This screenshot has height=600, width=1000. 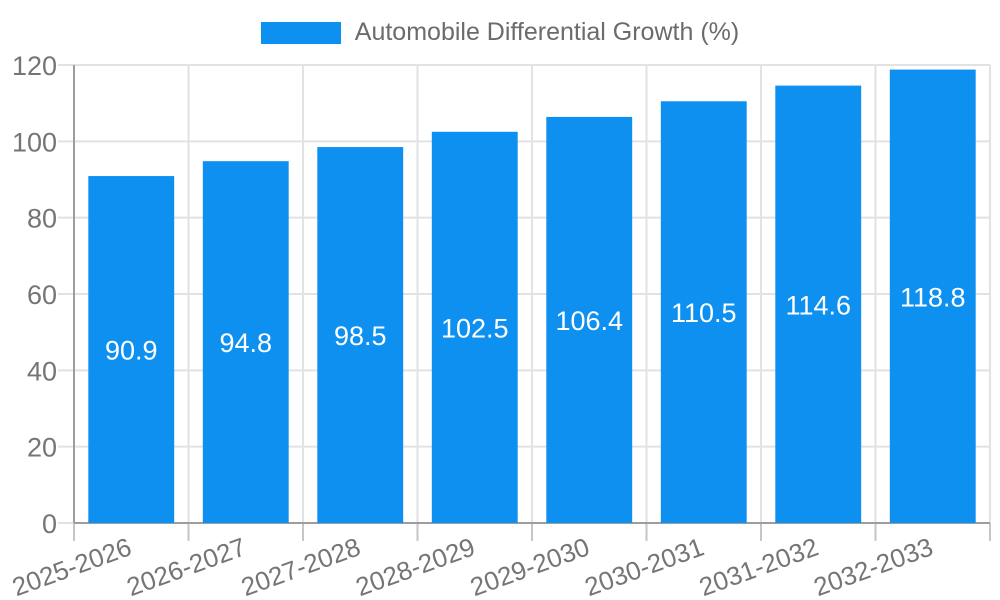 I want to click on legend: Automobile Differential Growth (%), so click(x=500, y=32).